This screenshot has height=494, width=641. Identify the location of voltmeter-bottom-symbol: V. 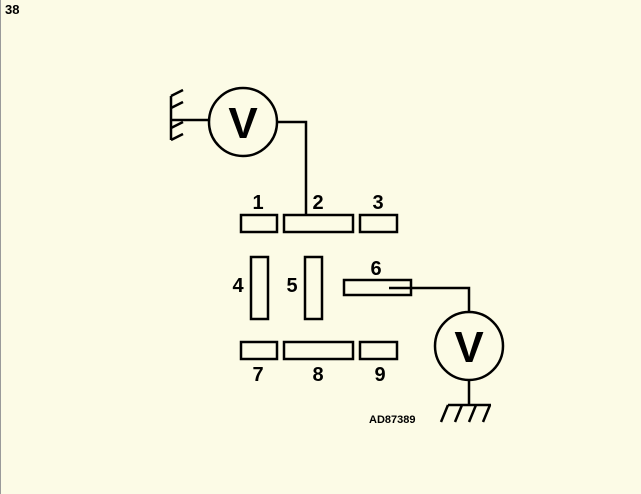
(469, 347).